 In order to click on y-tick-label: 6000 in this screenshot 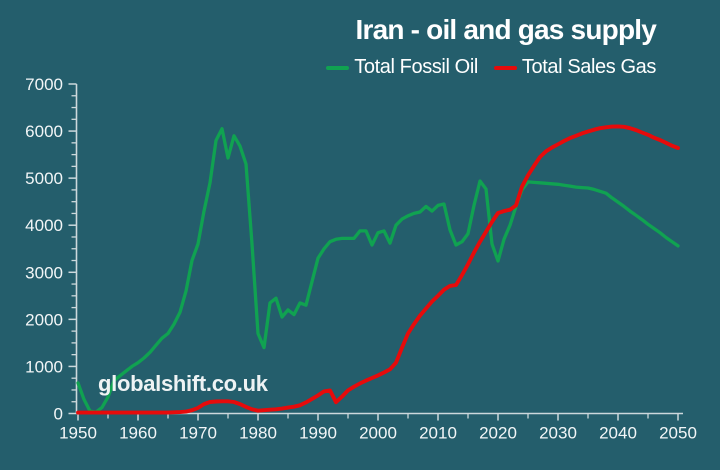, I will do `click(44, 131)`.